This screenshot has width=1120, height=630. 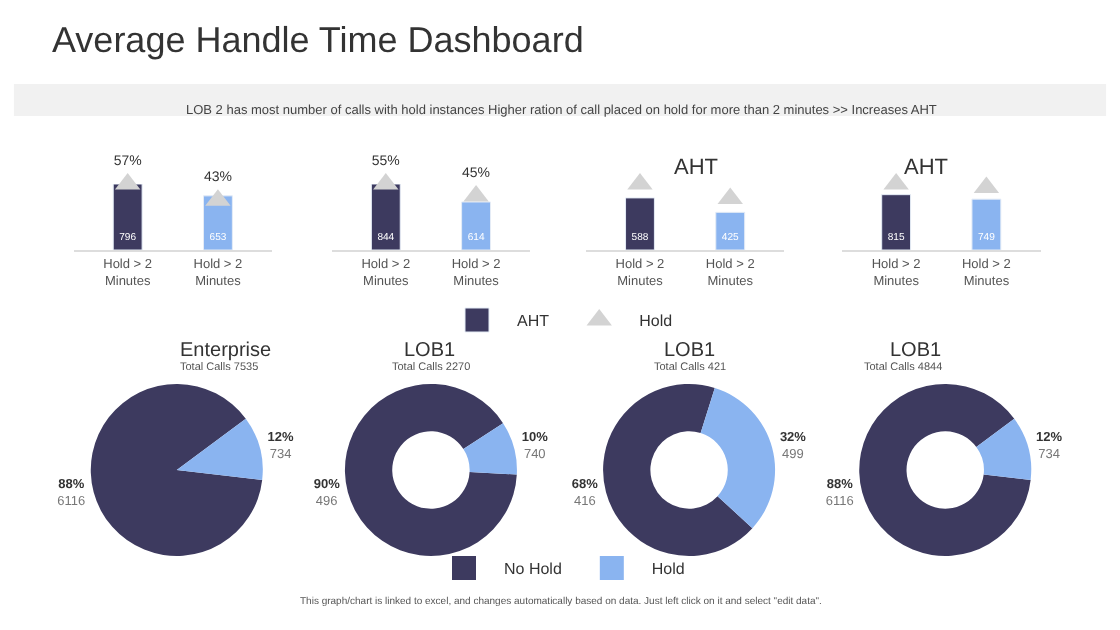 I want to click on legend-label: No Hold, so click(x=533, y=569).